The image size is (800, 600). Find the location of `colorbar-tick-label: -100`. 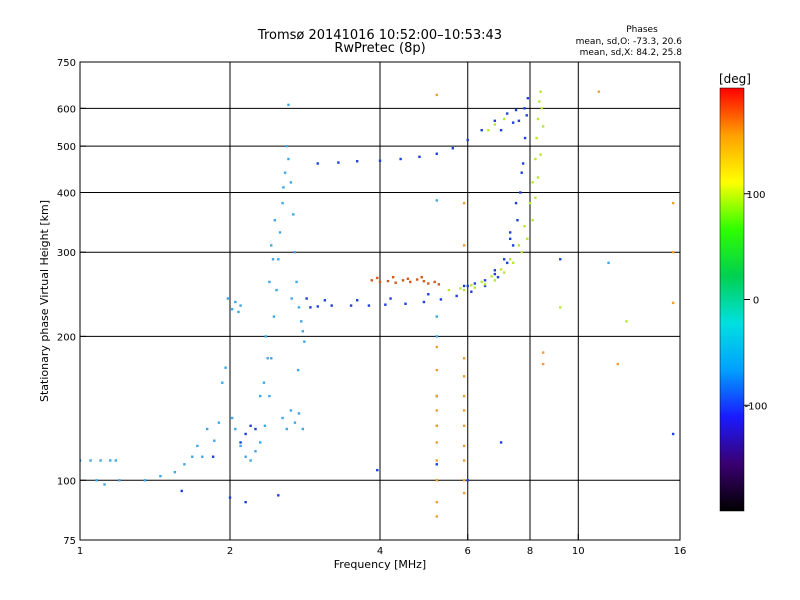

colorbar-tick-label: -100 is located at coordinates (756, 406).